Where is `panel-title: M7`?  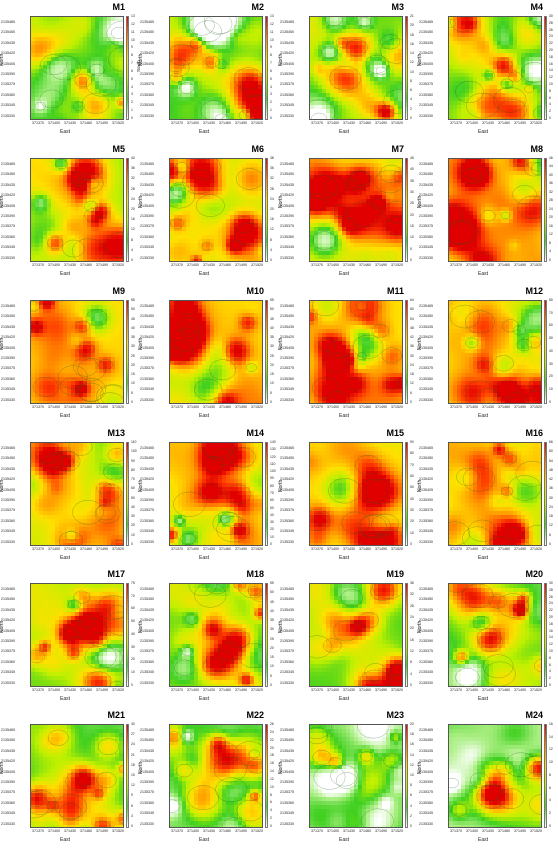
panel-title: M7 is located at coordinates (397, 149).